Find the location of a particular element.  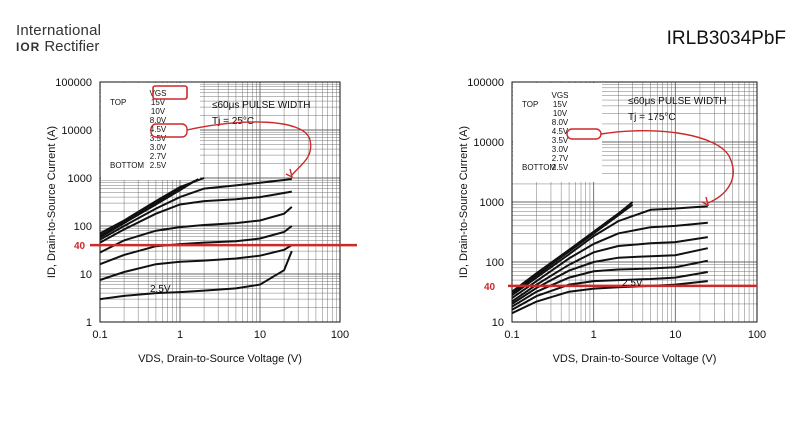

highlight-box-vgs is located at coordinates (170, 92).